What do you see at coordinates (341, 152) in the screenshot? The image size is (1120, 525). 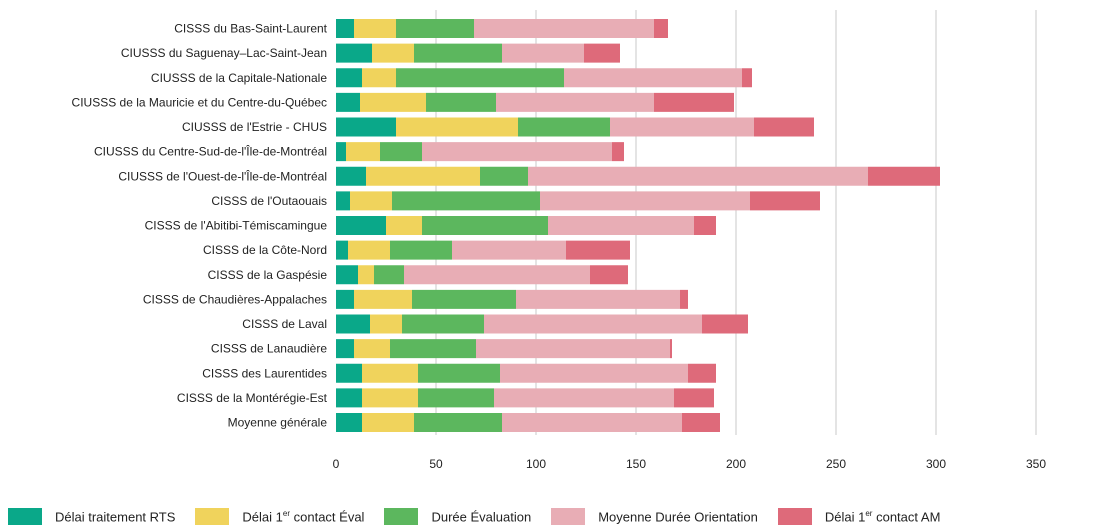 I see `bar-ciusss-du-centre-sud-de-l-ile-de-montreal-delai-traitement-rts` at bounding box center [341, 152].